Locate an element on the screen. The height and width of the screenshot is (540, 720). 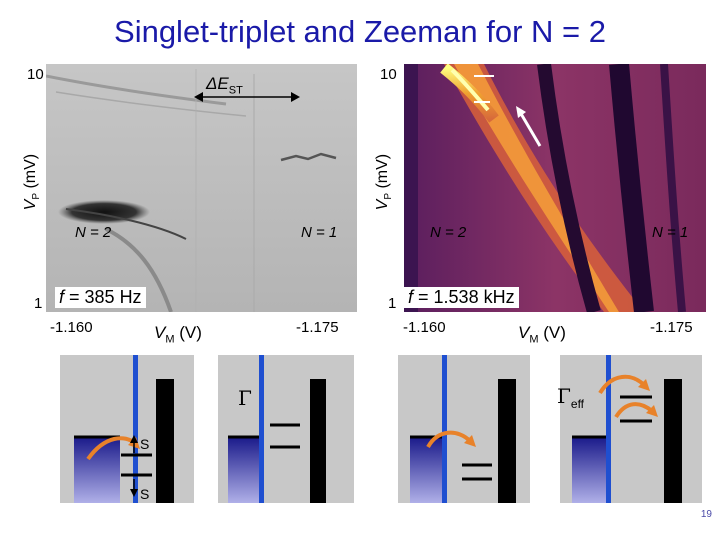
right-y-axis-label: VP (mV) is located at coordinates (384, 182).